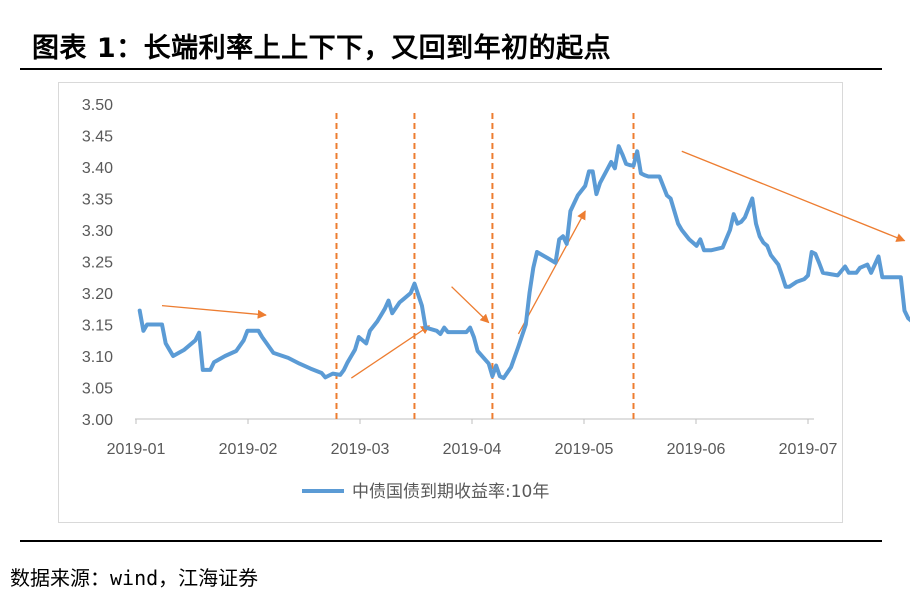  Describe the element at coordinates (97, 326) in the screenshot. I see `y-tick-label: 3.15` at that location.